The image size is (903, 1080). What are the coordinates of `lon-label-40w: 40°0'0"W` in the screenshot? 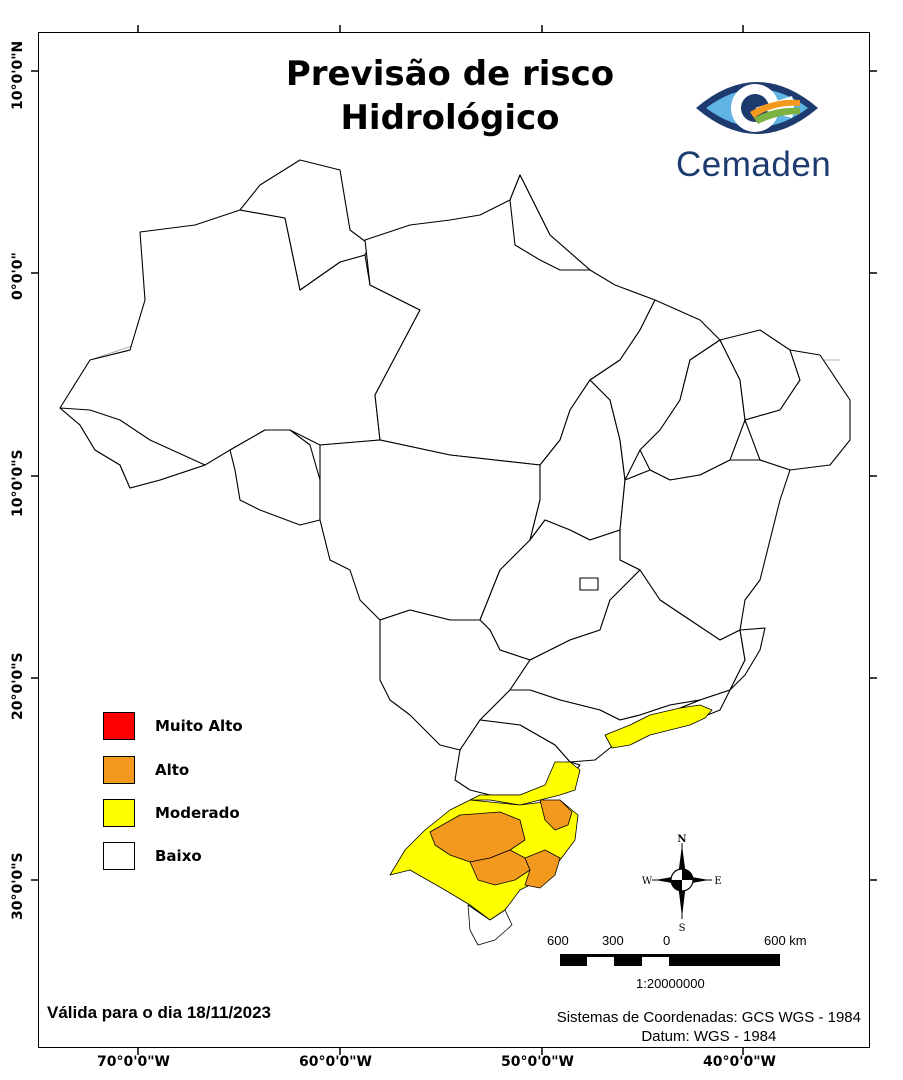 It's located at (739, 1062).